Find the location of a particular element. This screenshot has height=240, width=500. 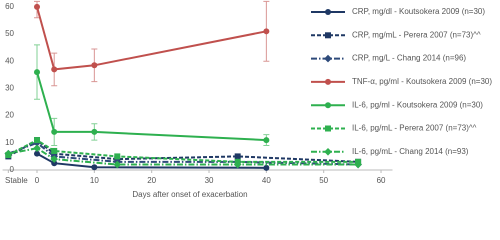

legend-label: CRP, mg/L - Chang 2014 (n=96) is located at coordinates (409, 58).